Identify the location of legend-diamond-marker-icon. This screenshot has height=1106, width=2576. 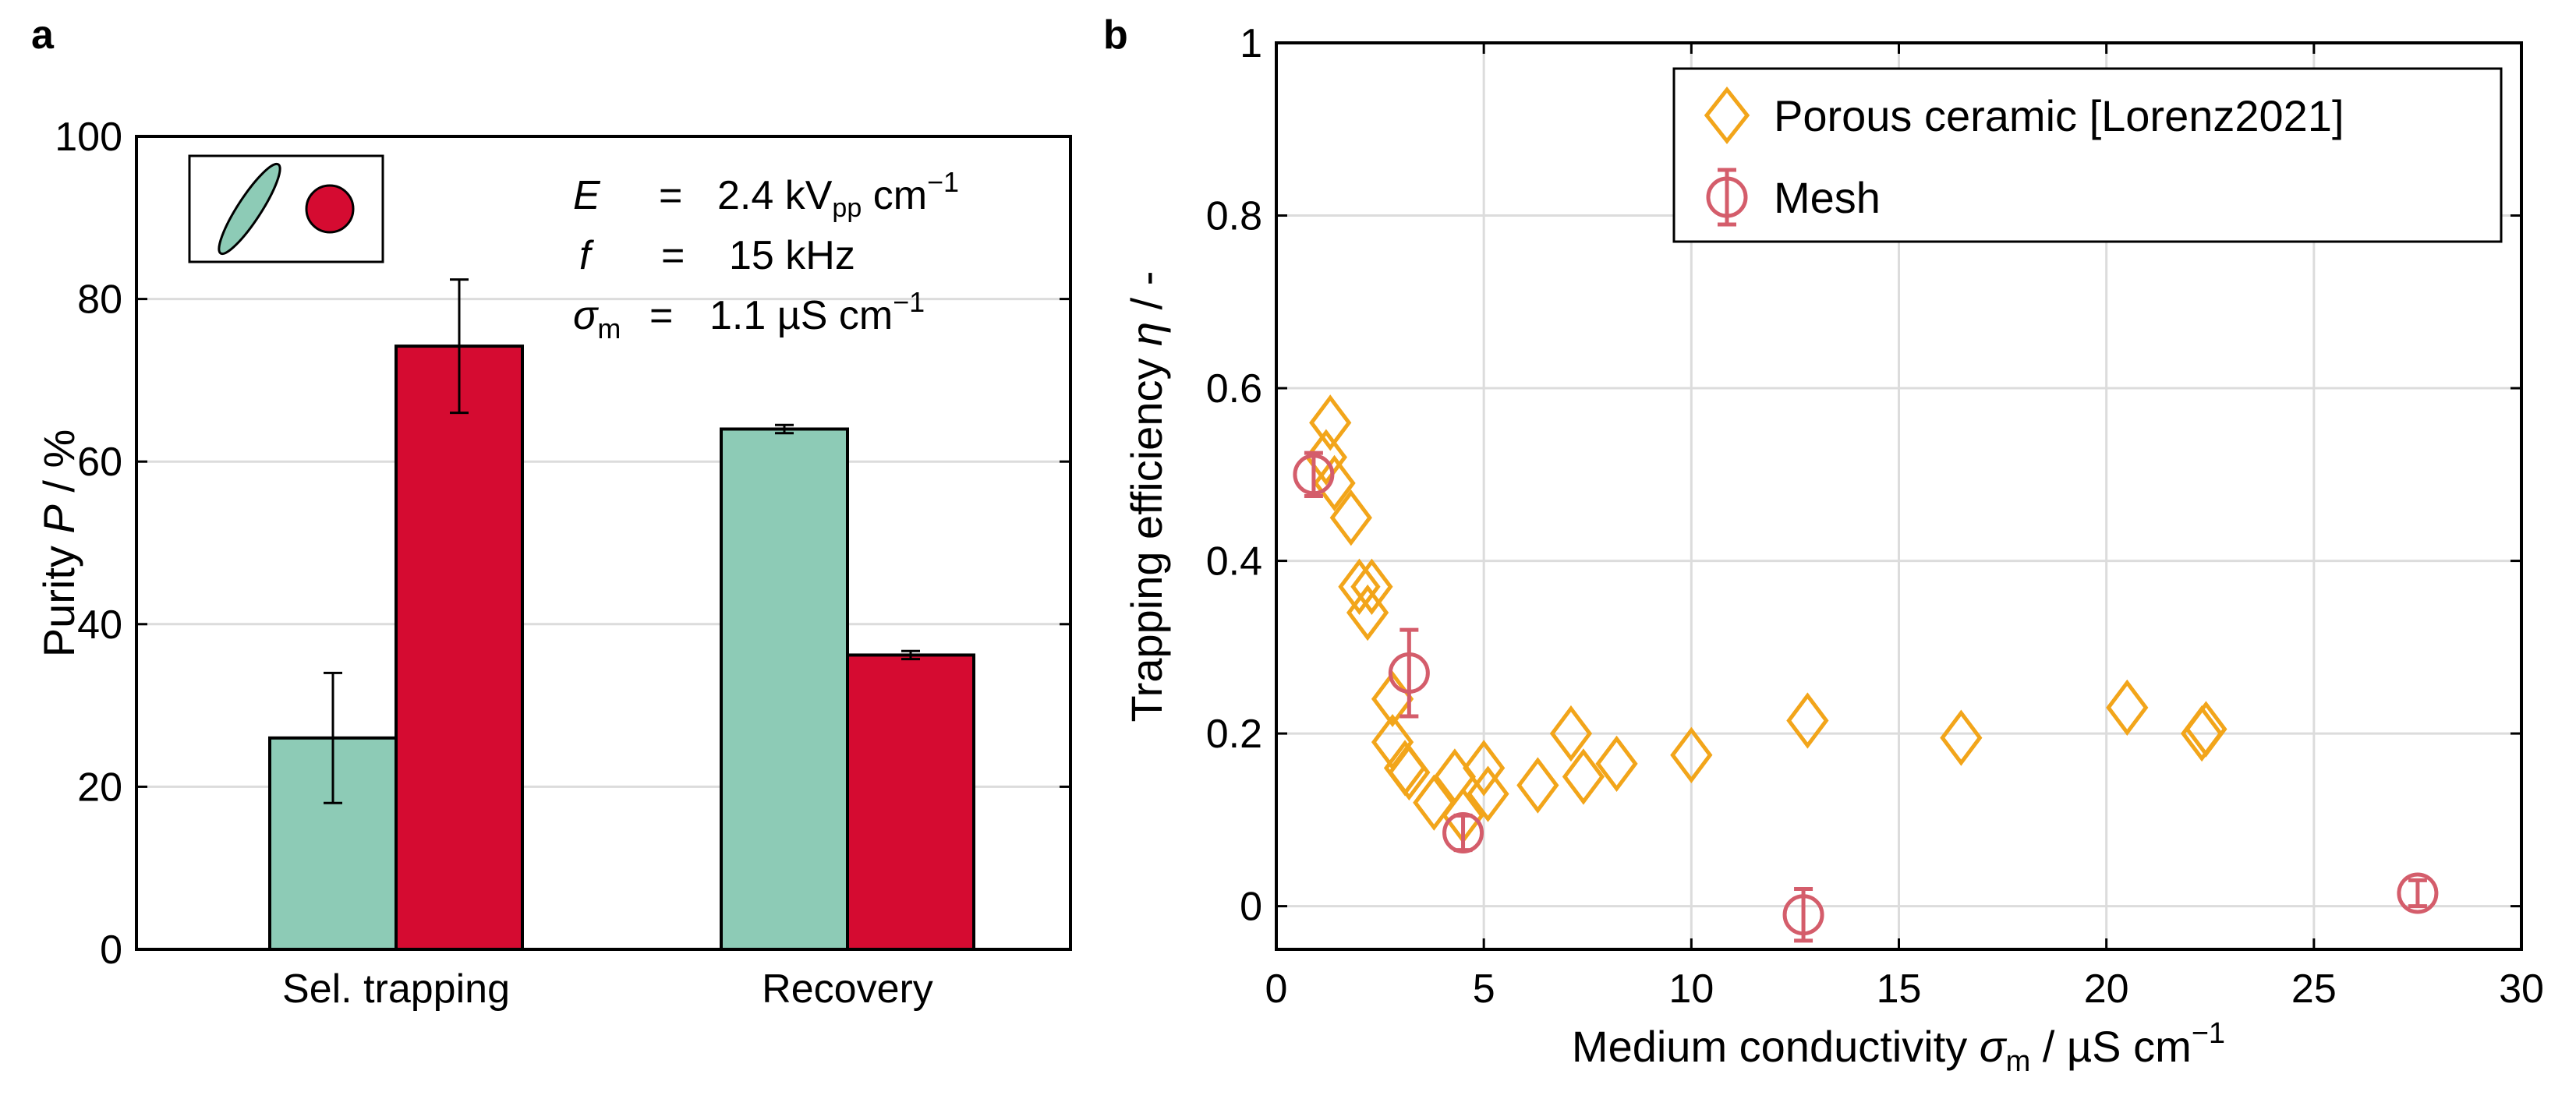
(1727, 115).